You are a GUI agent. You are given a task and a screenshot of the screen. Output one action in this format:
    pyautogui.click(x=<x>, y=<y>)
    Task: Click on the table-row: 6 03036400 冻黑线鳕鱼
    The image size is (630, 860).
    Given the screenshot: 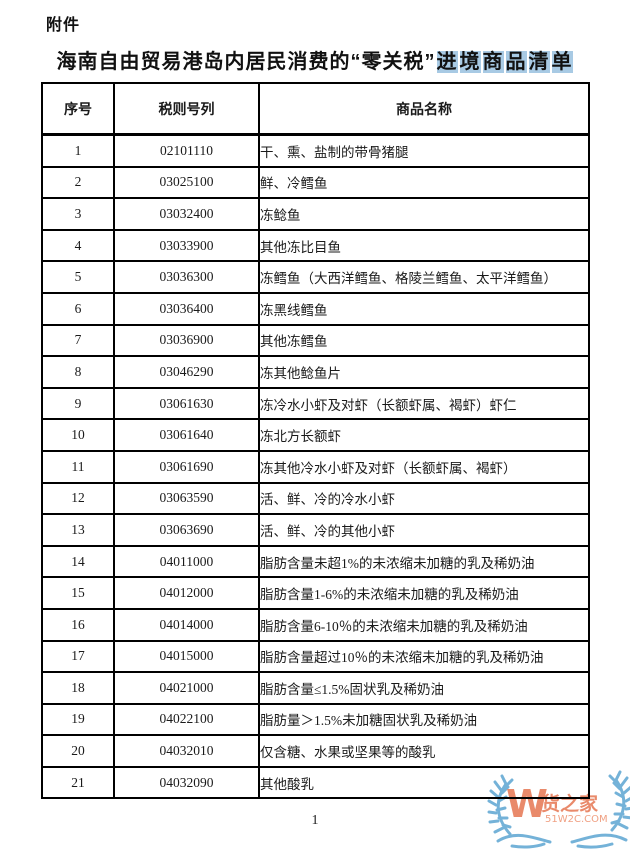 What is the action you would take?
    pyautogui.click(x=315, y=308)
    